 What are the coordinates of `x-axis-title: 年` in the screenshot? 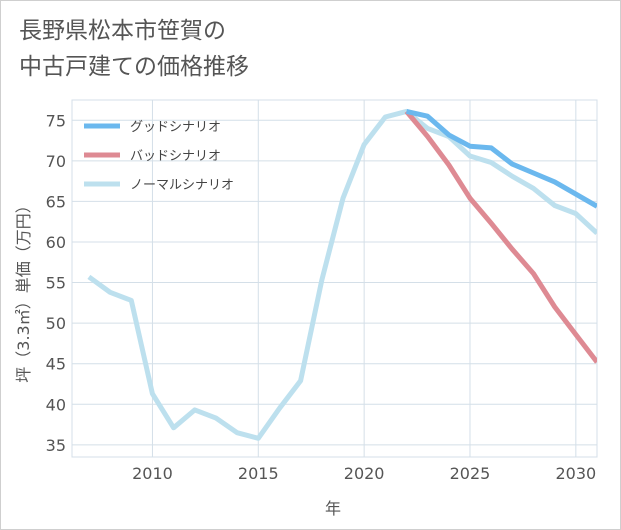 It's located at (333, 508).